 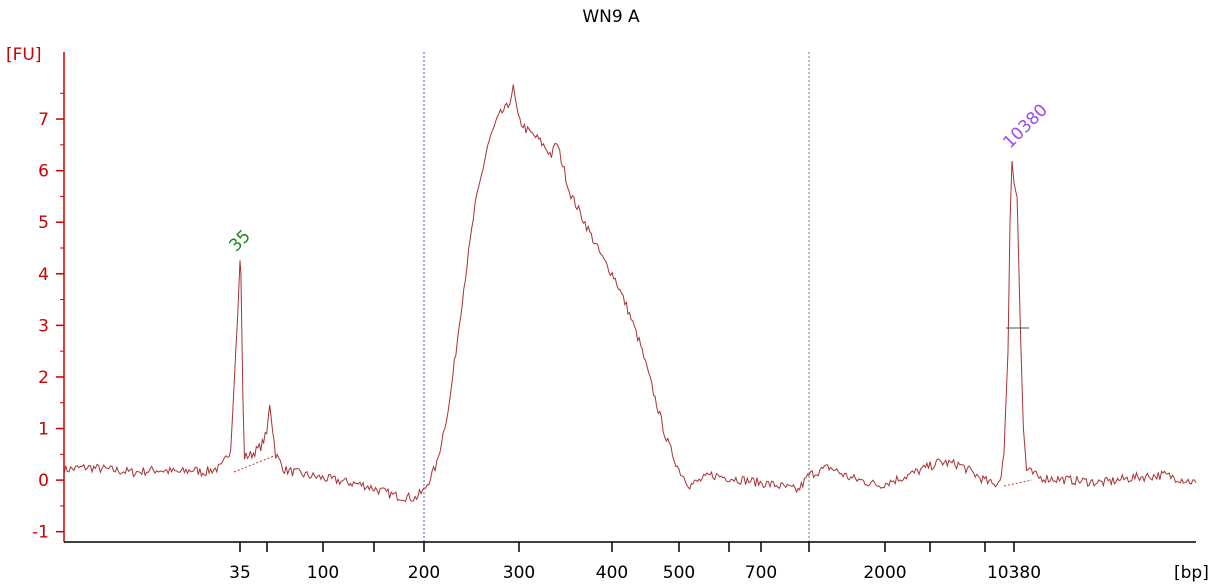 I want to click on chart-title: WN9 A, so click(x=611, y=17).